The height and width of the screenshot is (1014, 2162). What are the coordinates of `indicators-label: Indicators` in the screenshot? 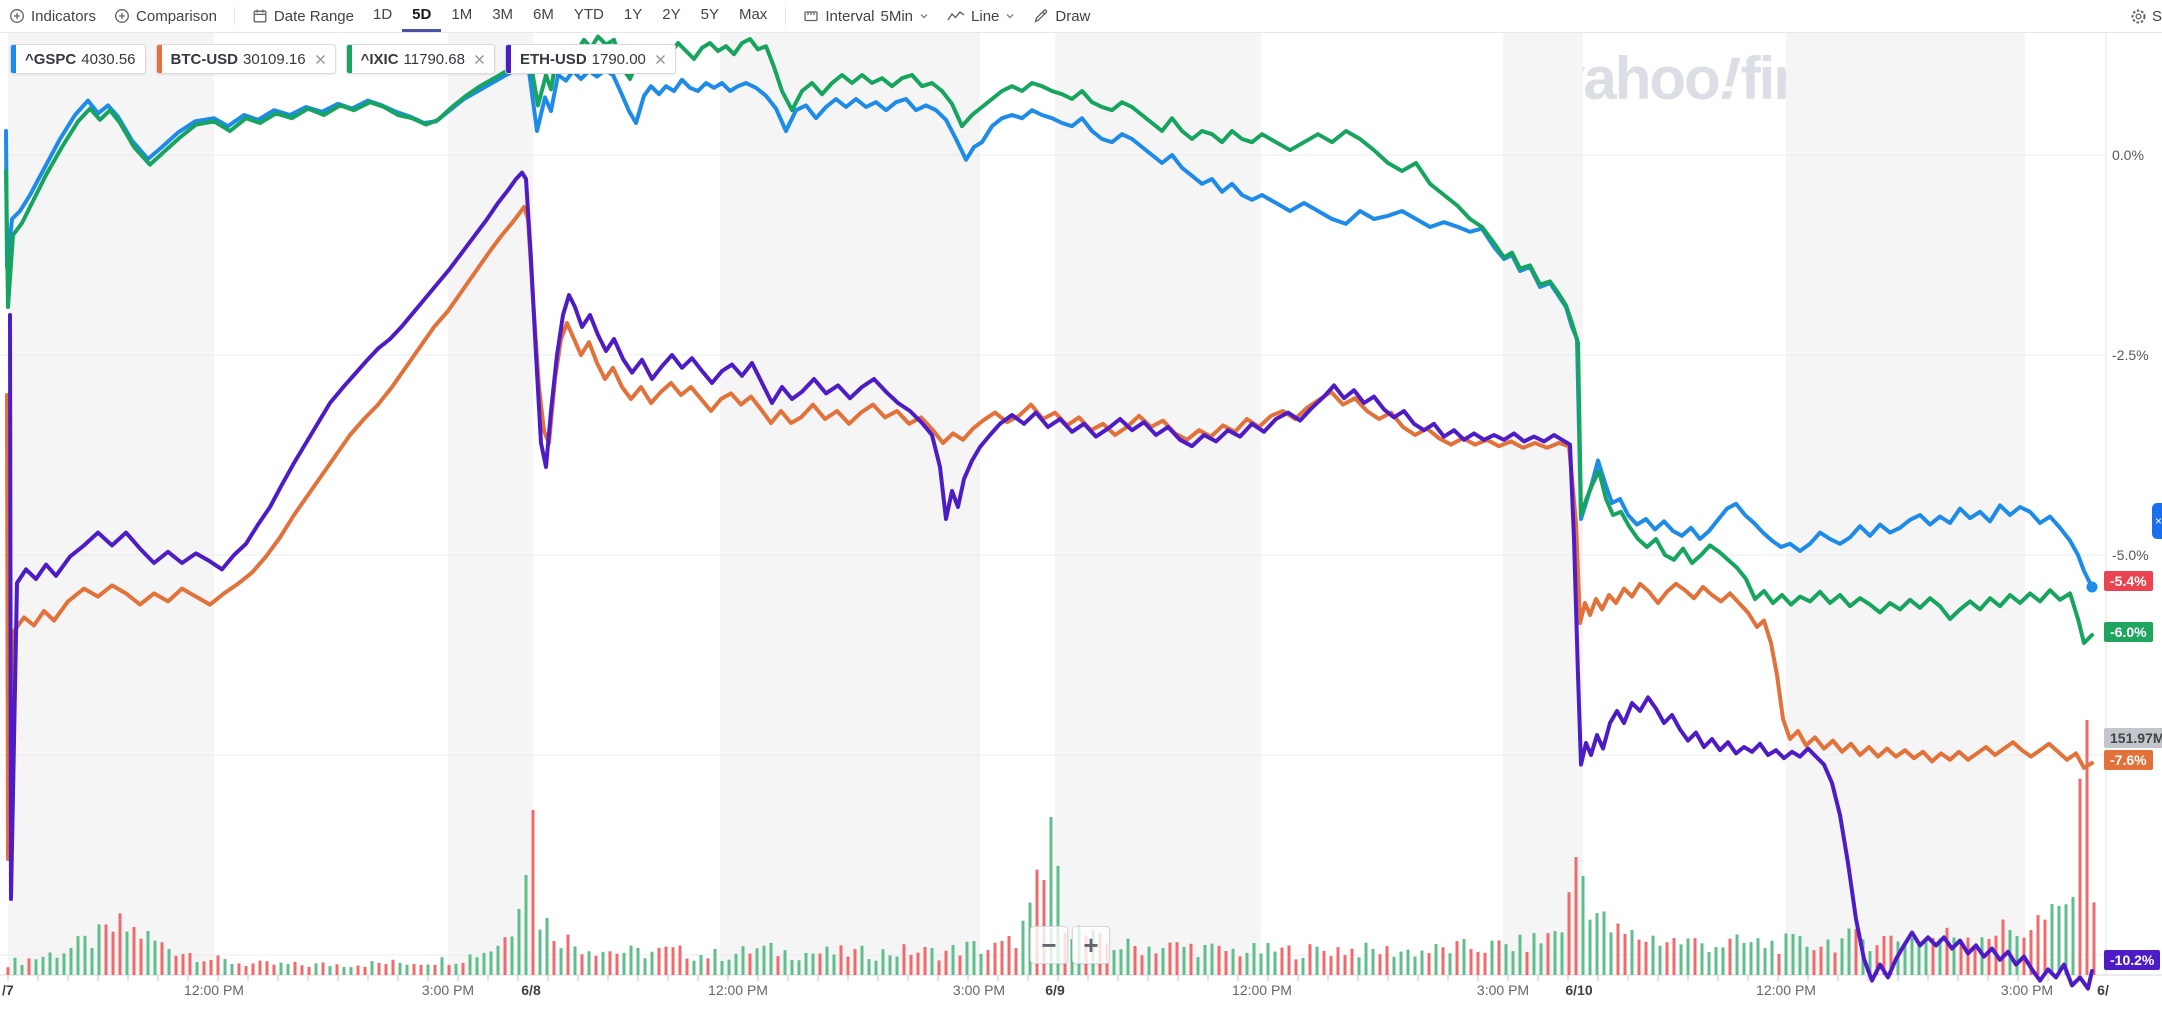 It's located at (64, 16).